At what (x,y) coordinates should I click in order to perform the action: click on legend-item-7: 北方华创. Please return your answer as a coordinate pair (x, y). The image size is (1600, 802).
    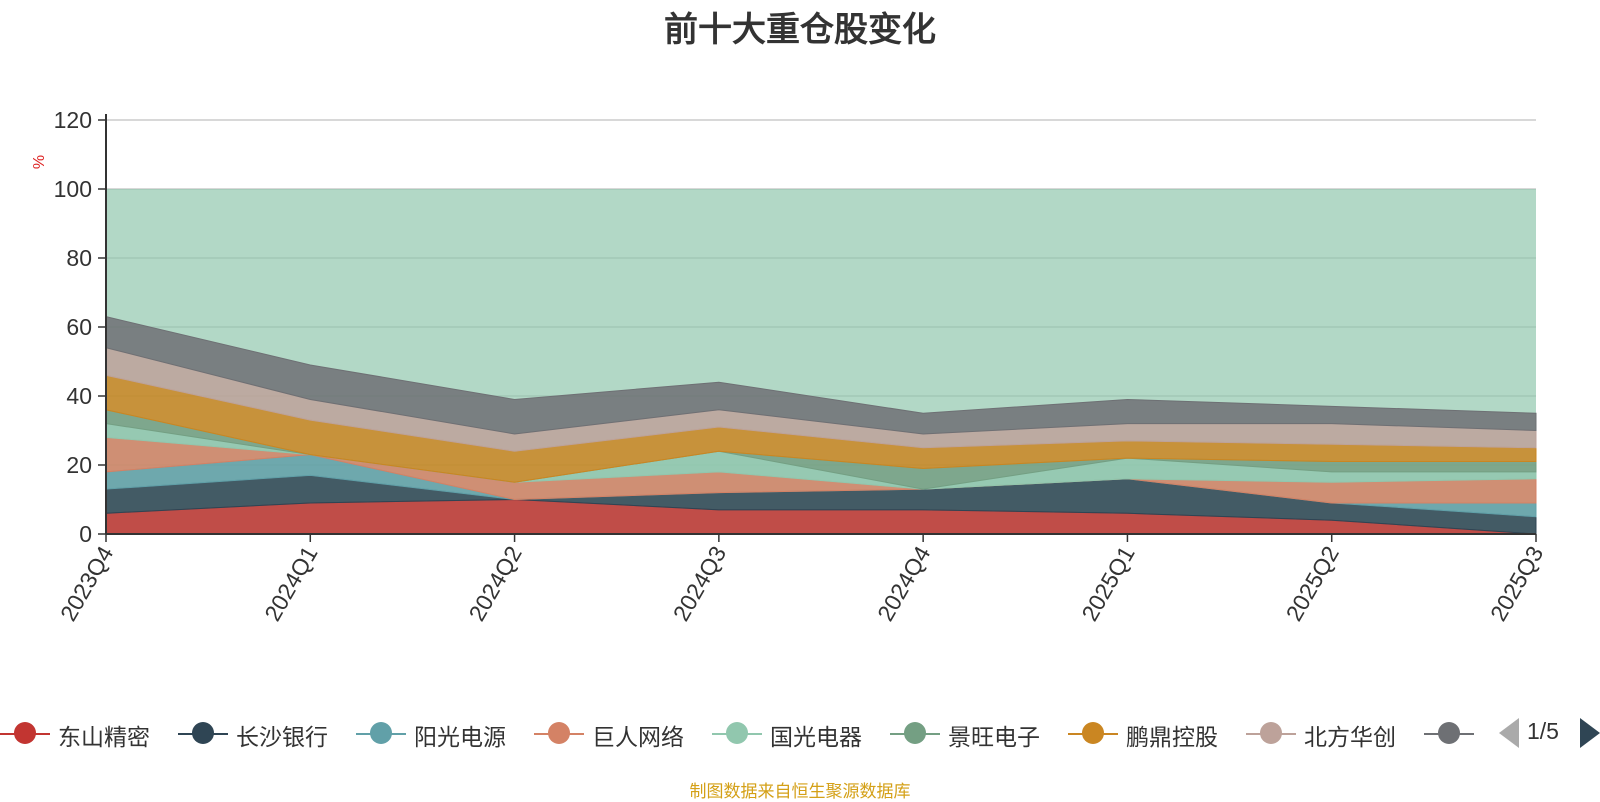
    Looking at the image, I should click on (1335, 734).